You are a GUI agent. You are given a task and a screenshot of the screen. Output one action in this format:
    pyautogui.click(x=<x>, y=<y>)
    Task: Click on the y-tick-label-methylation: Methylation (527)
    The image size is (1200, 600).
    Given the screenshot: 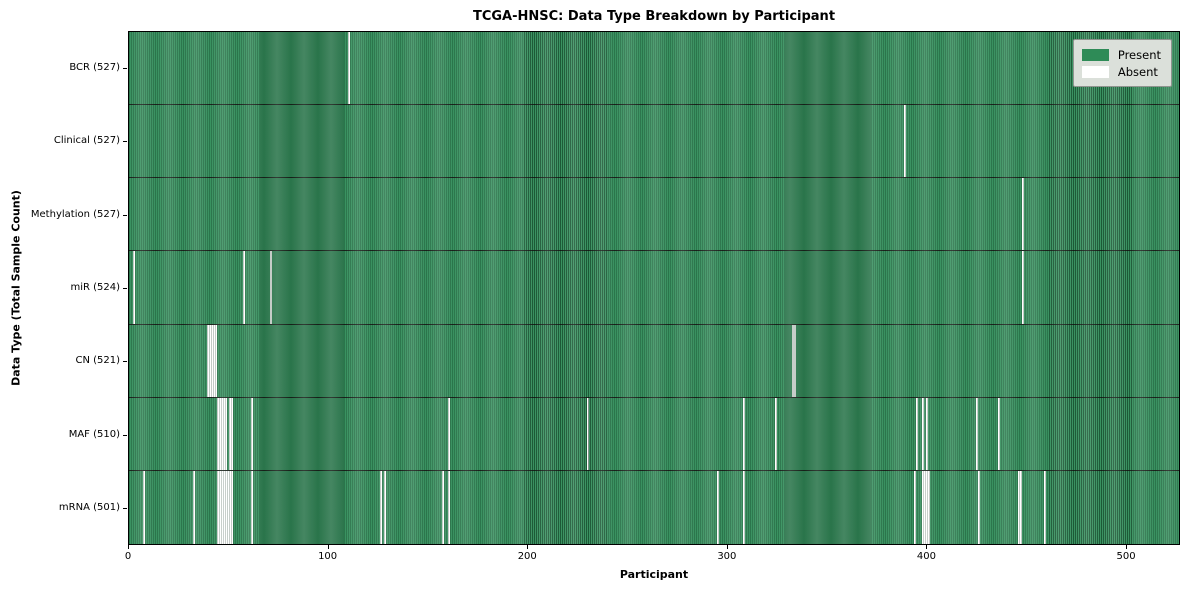 What is the action you would take?
    pyautogui.click(x=75, y=214)
    